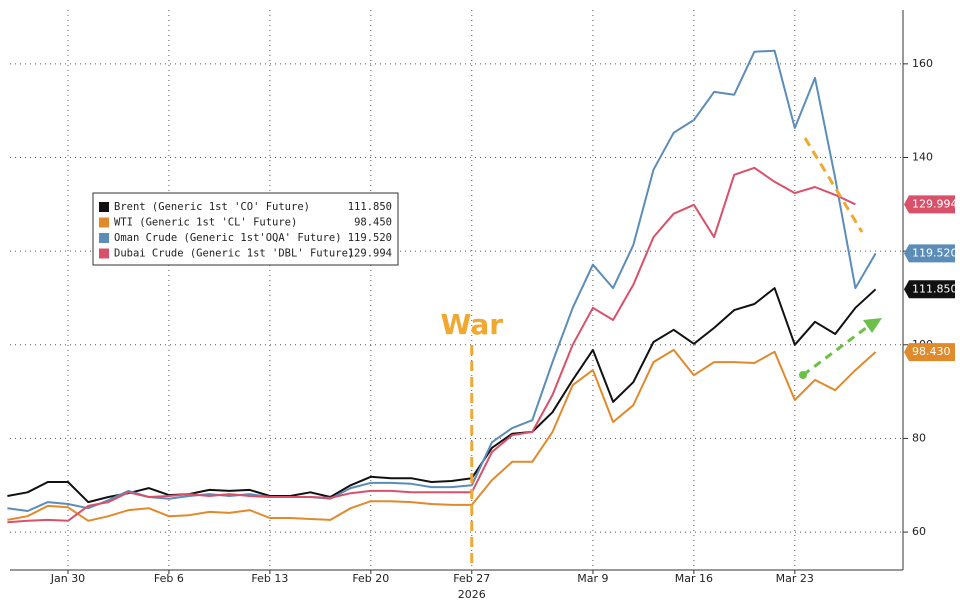  Describe the element at coordinates (373, 223) in the screenshot. I see `legend-value: 98.450` at that location.